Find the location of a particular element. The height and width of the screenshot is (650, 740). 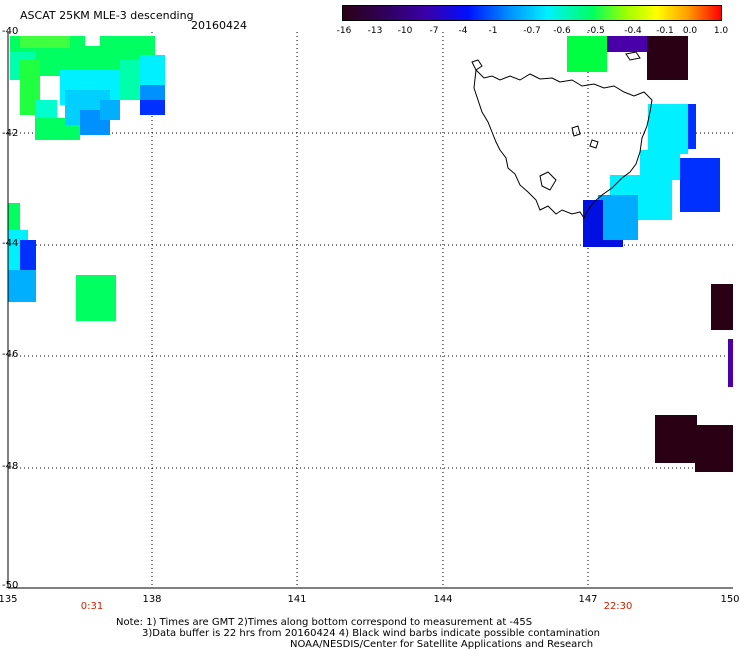

colorbar-tick: 0.0 is located at coordinates (690, 31).